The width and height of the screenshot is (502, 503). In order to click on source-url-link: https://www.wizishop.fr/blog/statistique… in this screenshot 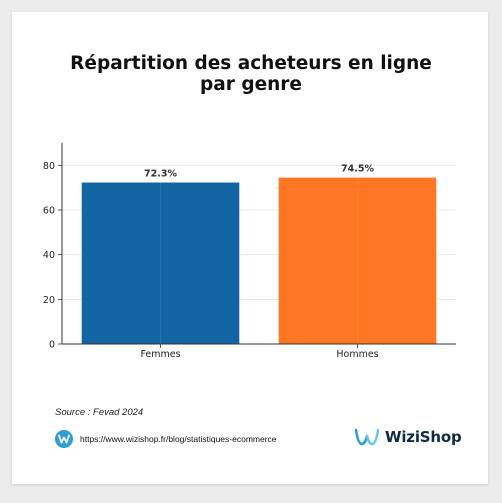, I will do `click(178, 439)`.